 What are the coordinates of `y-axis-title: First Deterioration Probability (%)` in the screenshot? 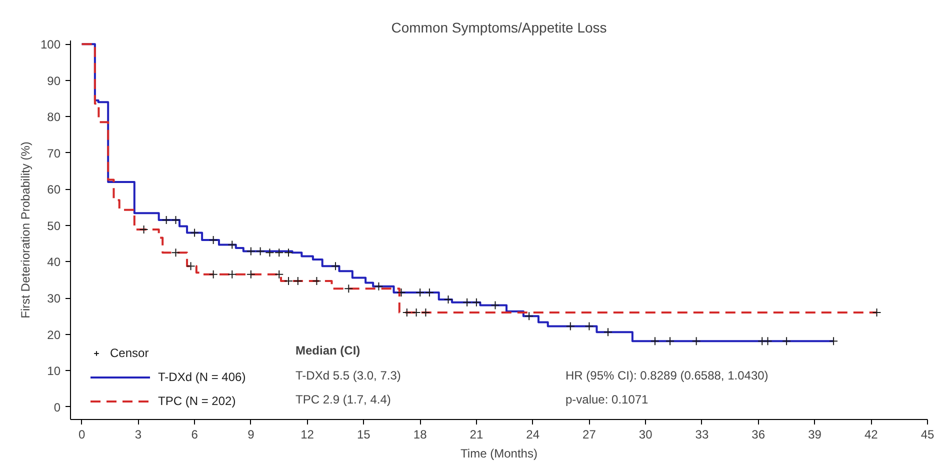 It's located at (25, 230).